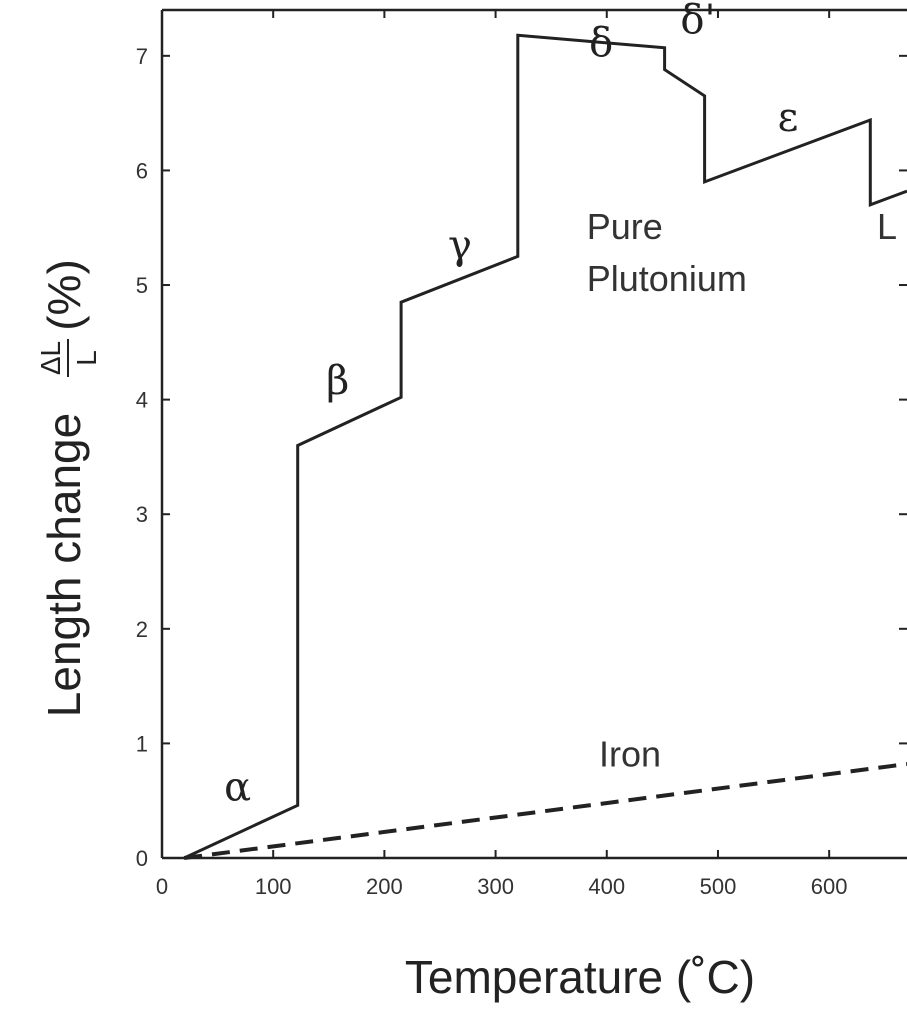 This screenshot has height=1011, width=907. I want to click on x-tick-label: 500, so click(718, 886).